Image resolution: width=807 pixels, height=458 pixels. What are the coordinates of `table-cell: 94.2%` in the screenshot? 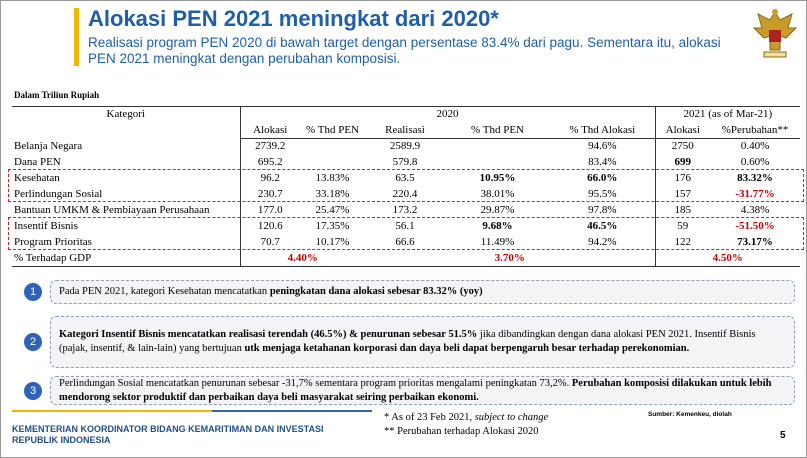 It's located at (602, 242).